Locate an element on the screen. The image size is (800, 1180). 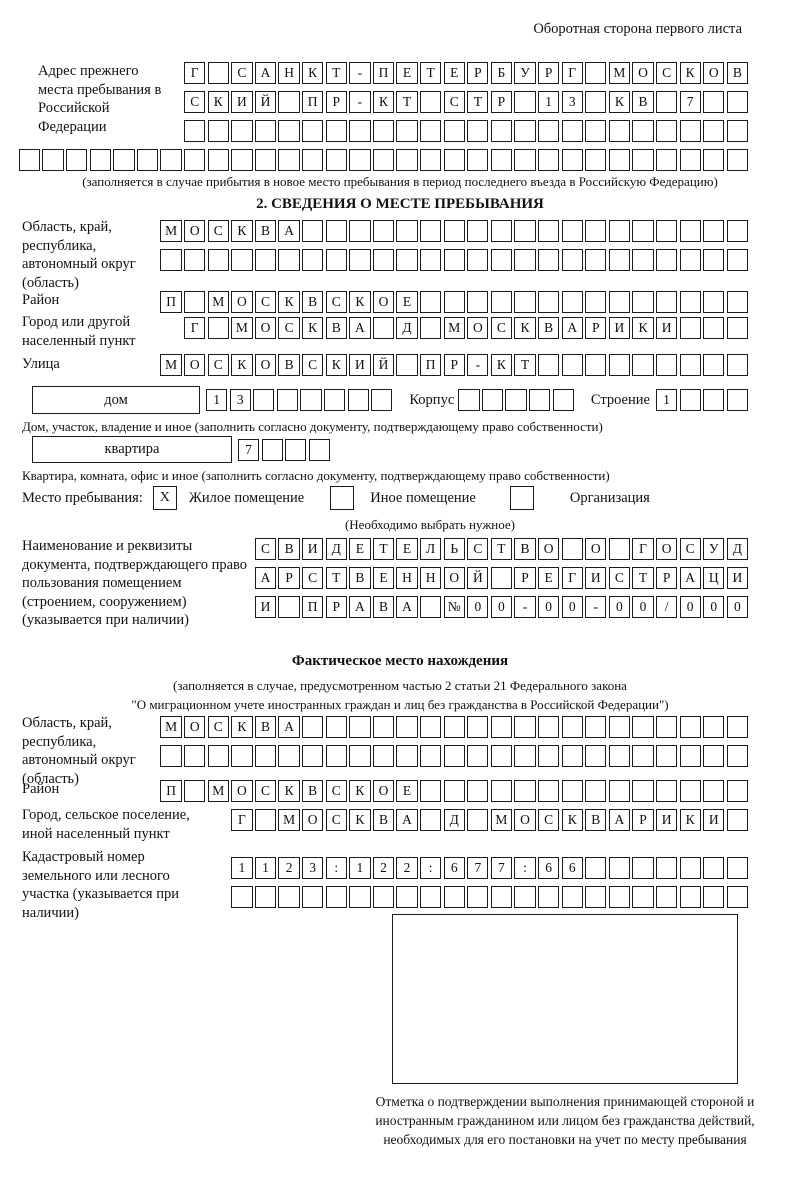
char-cell: - is located at coordinates (478, 365).